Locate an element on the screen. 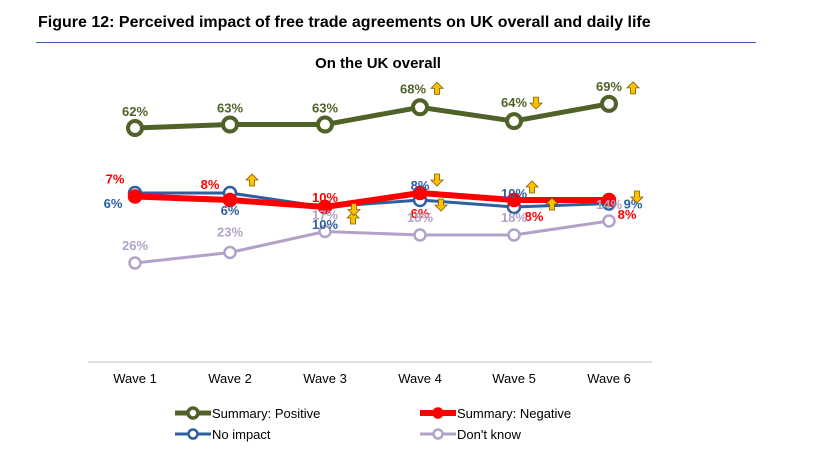  data-label-no-impact-2: 6% is located at coordinates (230, 210).